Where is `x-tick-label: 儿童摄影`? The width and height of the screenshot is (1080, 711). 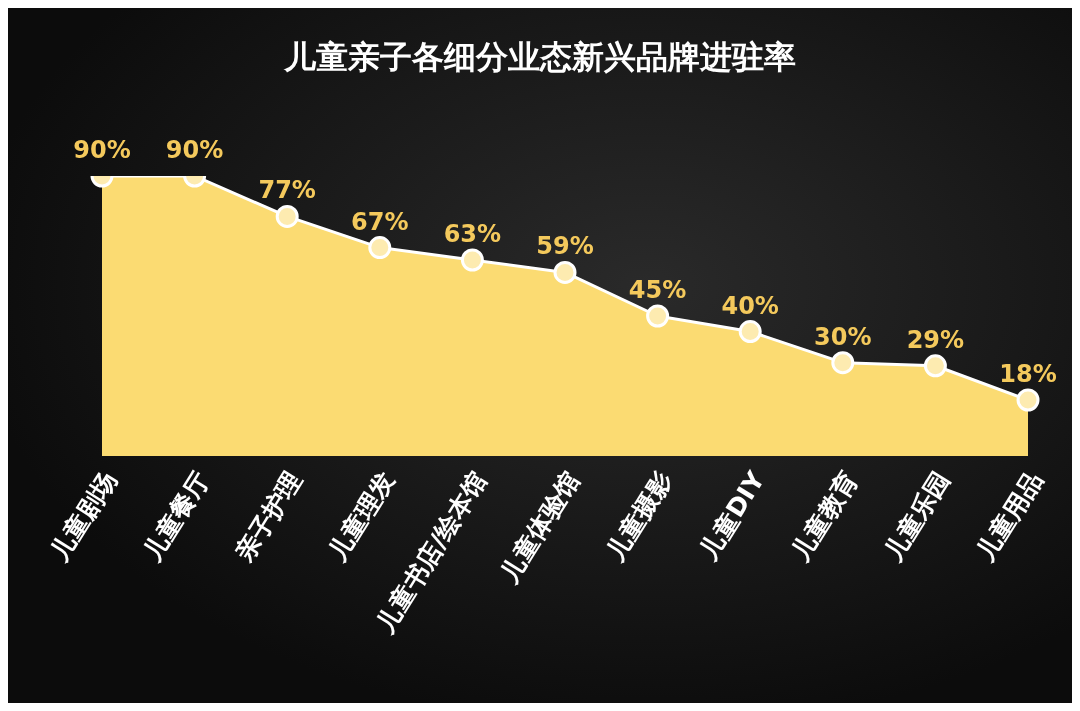
x-tick-label: 儿童摄影 is located at coordinates (638, 517).